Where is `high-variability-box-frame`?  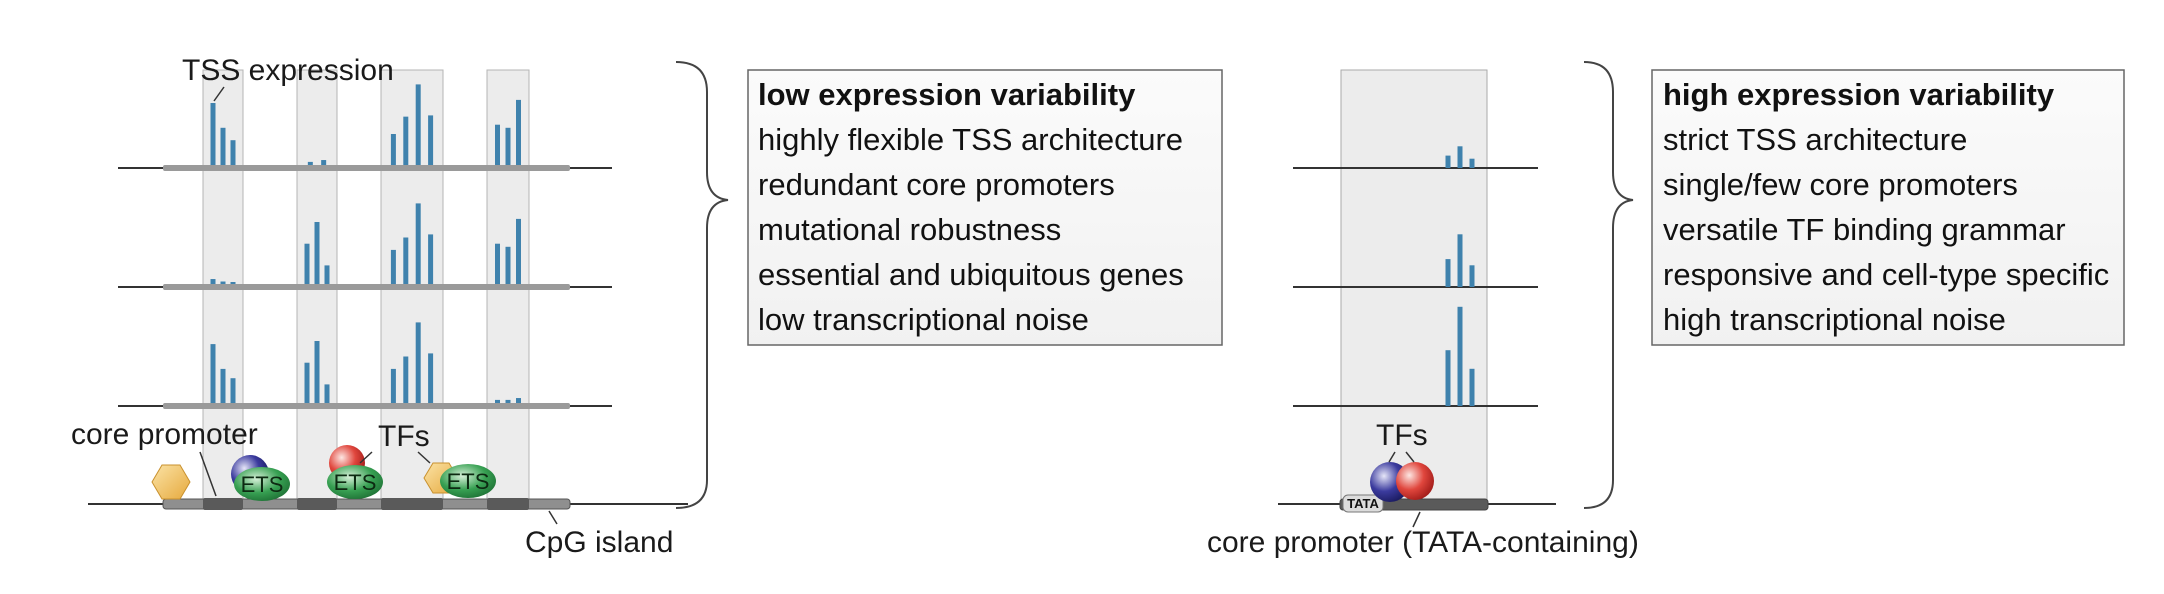
high-variability-box-frame is located at coordinates (1888, 207).